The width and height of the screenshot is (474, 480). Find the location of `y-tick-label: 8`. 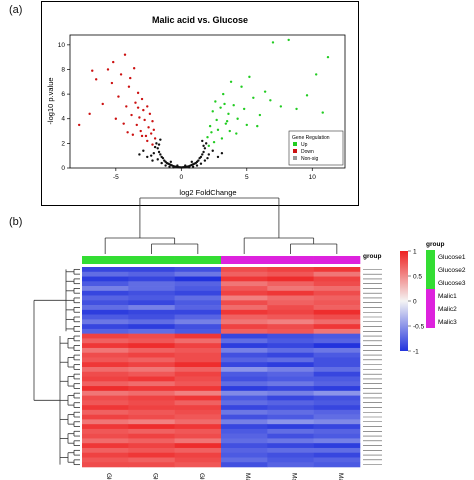

y-tick-label: 8 is located at coordinates (63, 69).